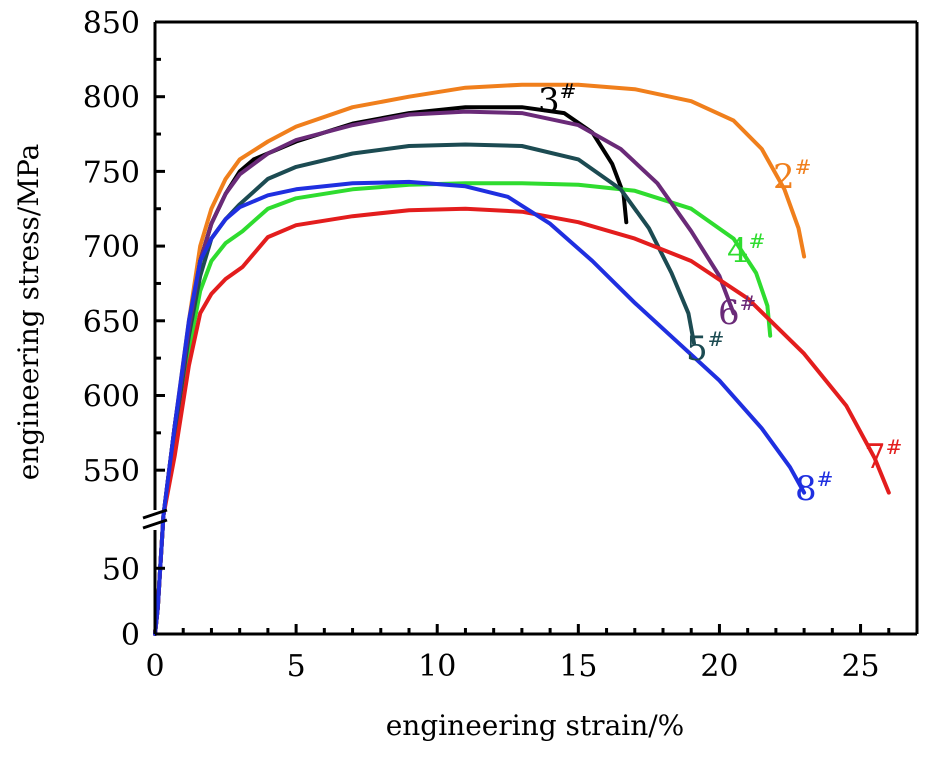  What do you see at coordinates (111, 172) in the screenshot?
I see `y-tick-label-750: 750` at bounding box center [111, 172].